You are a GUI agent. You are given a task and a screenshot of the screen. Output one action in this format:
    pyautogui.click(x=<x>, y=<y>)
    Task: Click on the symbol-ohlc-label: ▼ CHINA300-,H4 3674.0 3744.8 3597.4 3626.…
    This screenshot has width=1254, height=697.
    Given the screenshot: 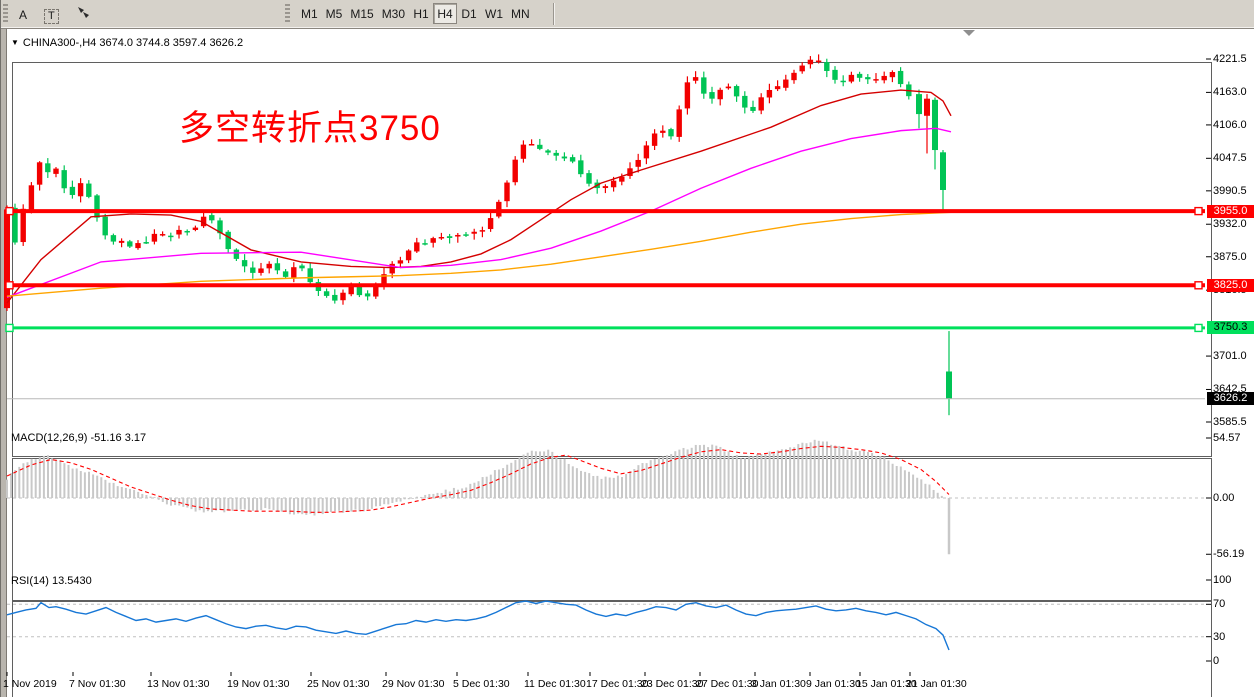 What is the action you would take?
    pyautogui.click(x=127, y=43)
    